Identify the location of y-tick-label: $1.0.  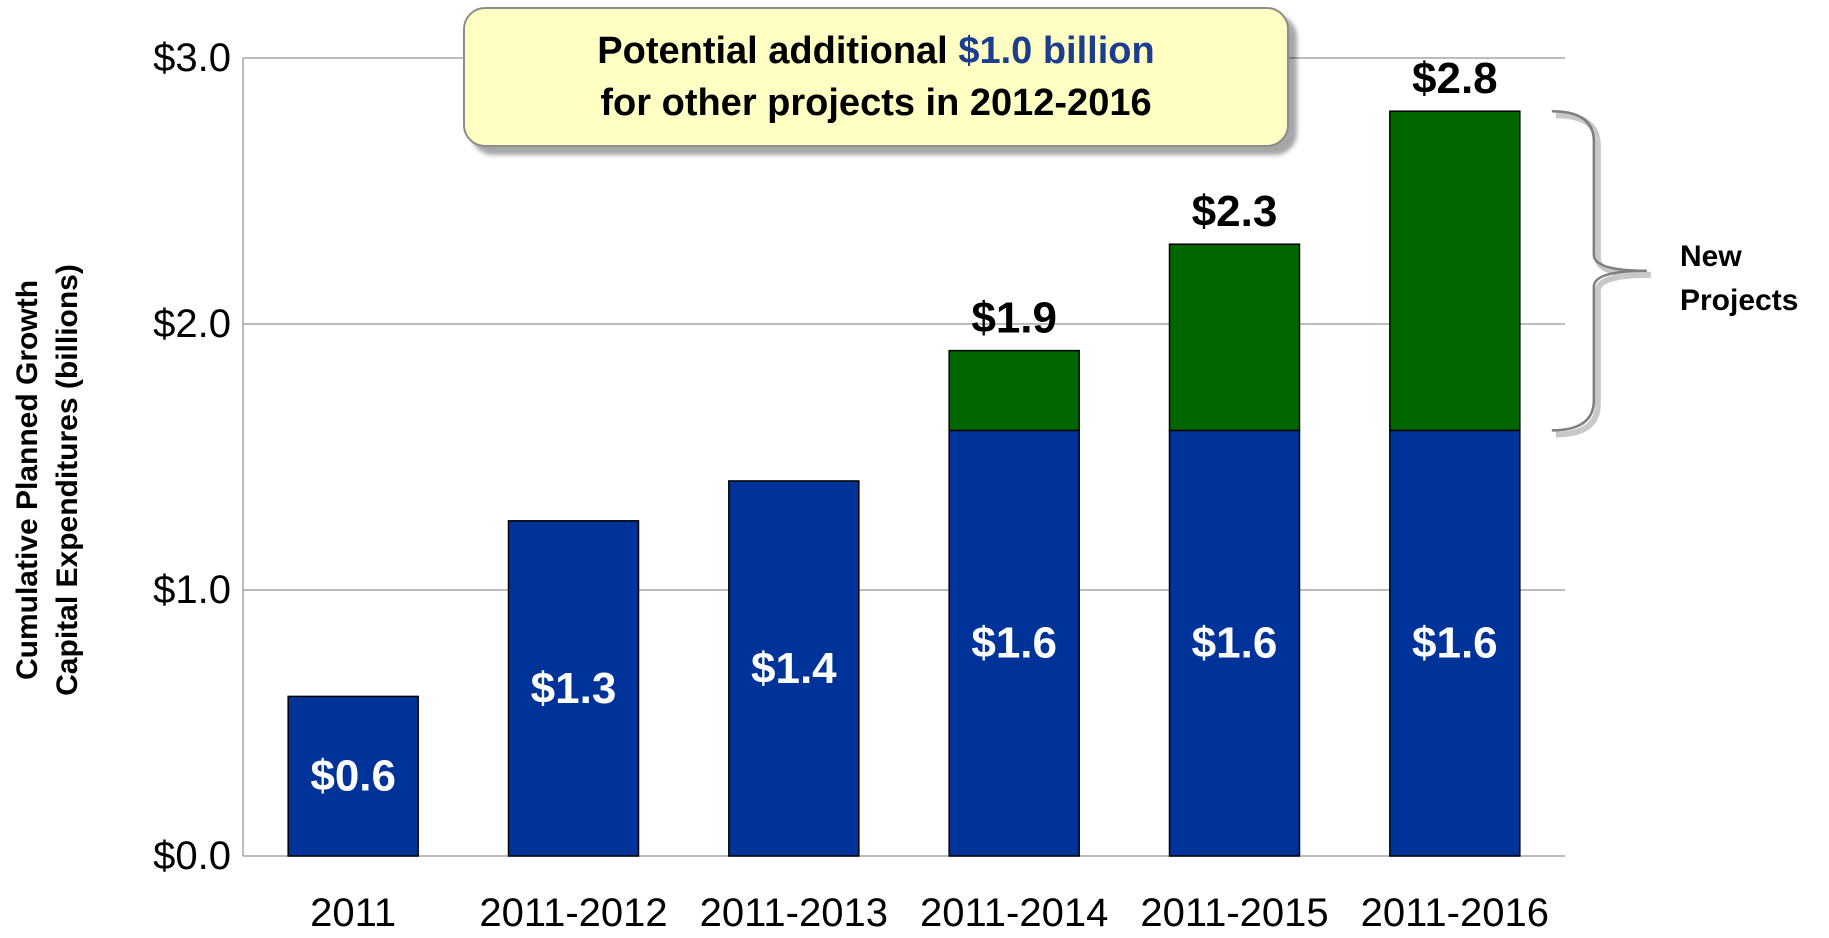
(192, 590).